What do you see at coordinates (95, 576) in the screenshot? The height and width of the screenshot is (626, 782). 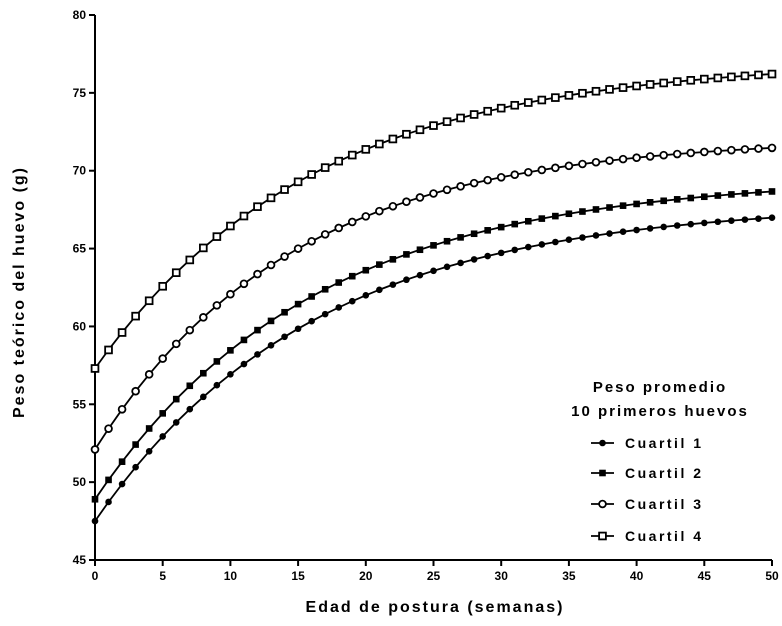 I see `x-tick-label: 0` at bounding box center [95, 576].